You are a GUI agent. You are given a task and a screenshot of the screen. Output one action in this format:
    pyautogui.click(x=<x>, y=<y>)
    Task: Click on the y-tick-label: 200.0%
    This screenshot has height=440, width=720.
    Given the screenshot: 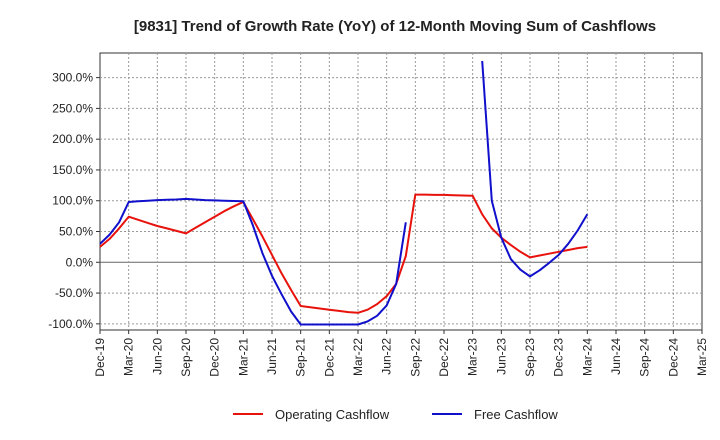 What is the action you would take?
    pyautogui.click(x=72, y=139)
    